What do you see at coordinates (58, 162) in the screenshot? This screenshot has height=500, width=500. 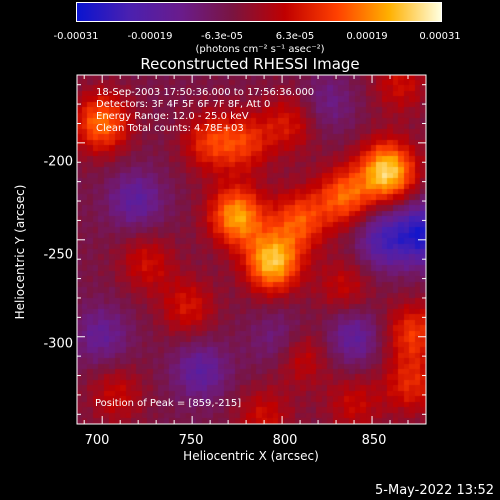 I see `y-tick-label: -200` at bounding box center [58, 162].